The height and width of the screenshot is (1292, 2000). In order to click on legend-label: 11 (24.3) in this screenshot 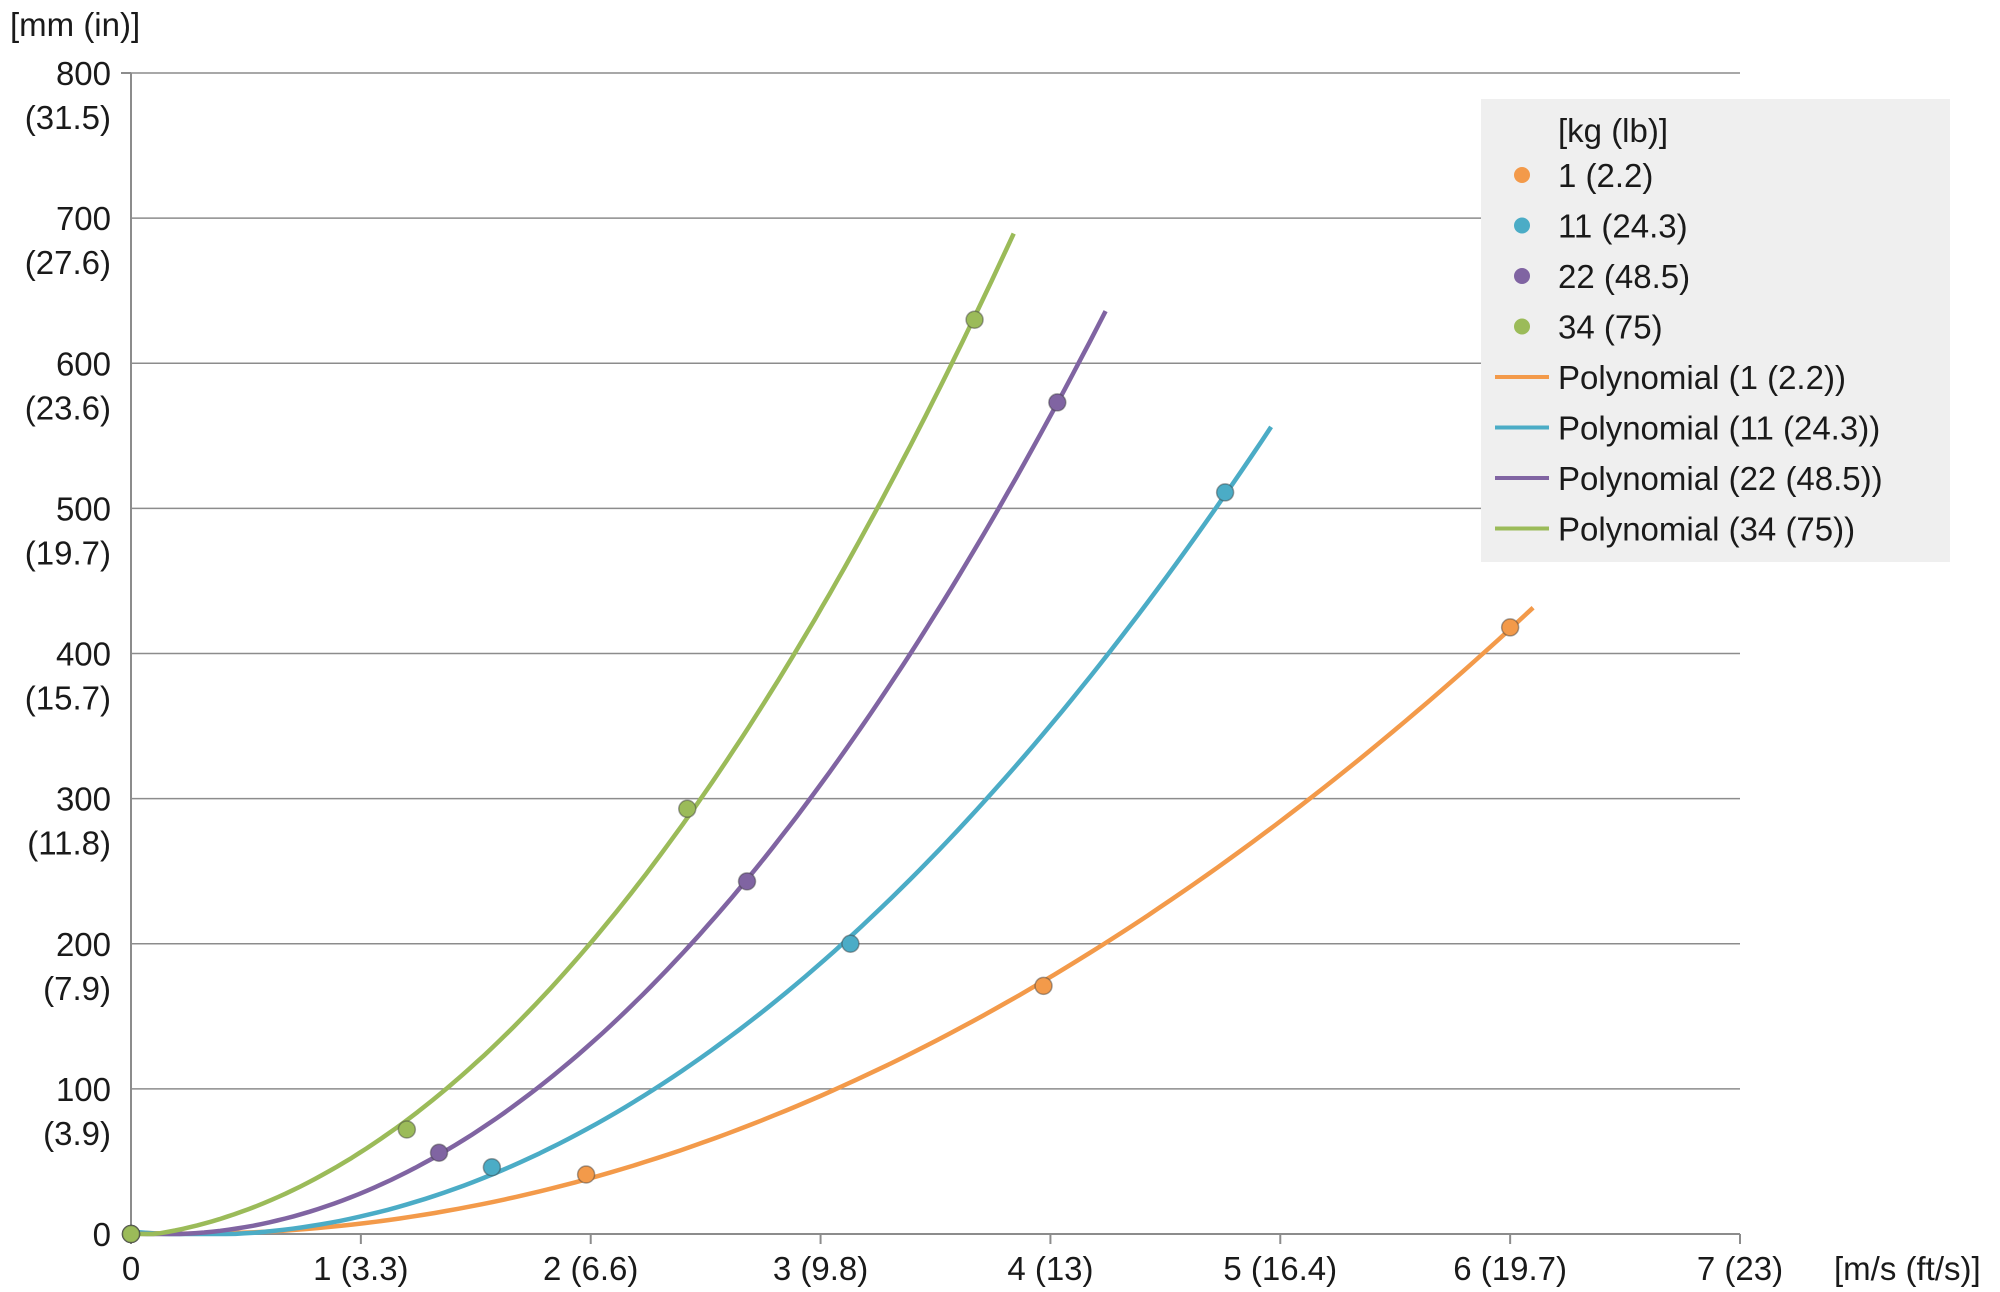, I will do `click(1623, 226)`.